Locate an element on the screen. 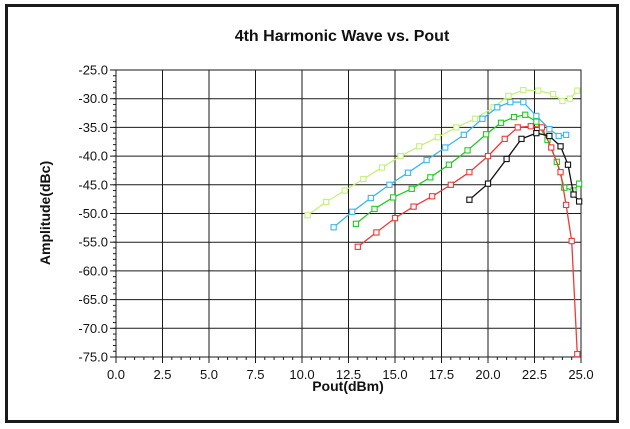 Image resolution: width=630 pixels, height=429 pixels. x-tick-label: 5.0 is located at coordinates (209, 374).